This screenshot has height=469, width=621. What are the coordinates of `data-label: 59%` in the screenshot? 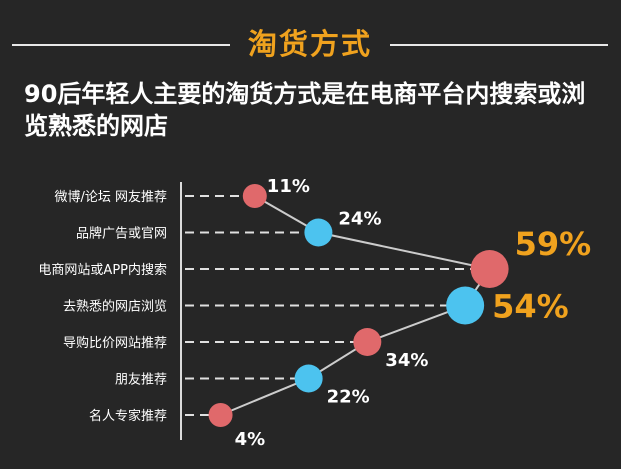 It's located at (553, 244).